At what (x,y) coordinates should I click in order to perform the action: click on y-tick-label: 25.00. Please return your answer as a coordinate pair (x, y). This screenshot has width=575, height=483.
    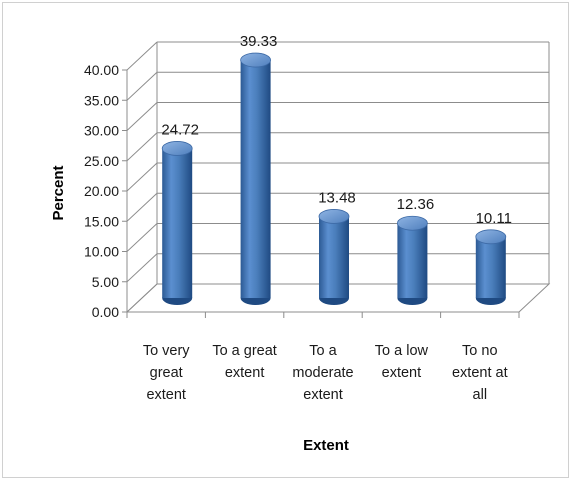
    Looking at the image, I should click on (101, 161).